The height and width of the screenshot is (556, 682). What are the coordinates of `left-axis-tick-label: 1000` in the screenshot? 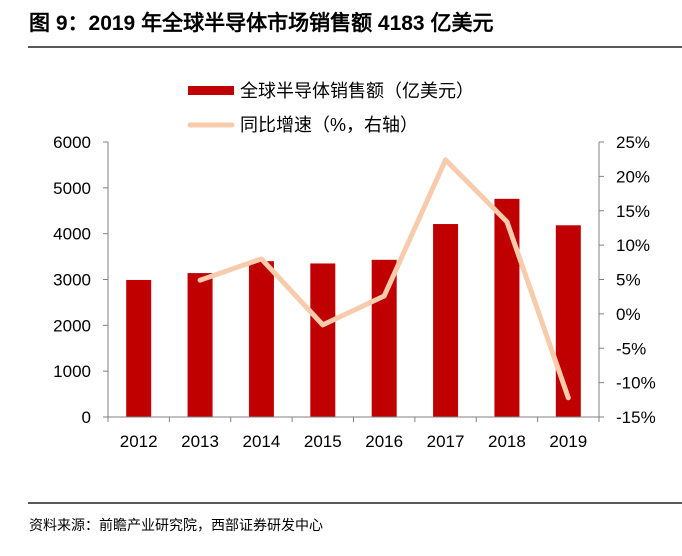 It's located at (72, 371).